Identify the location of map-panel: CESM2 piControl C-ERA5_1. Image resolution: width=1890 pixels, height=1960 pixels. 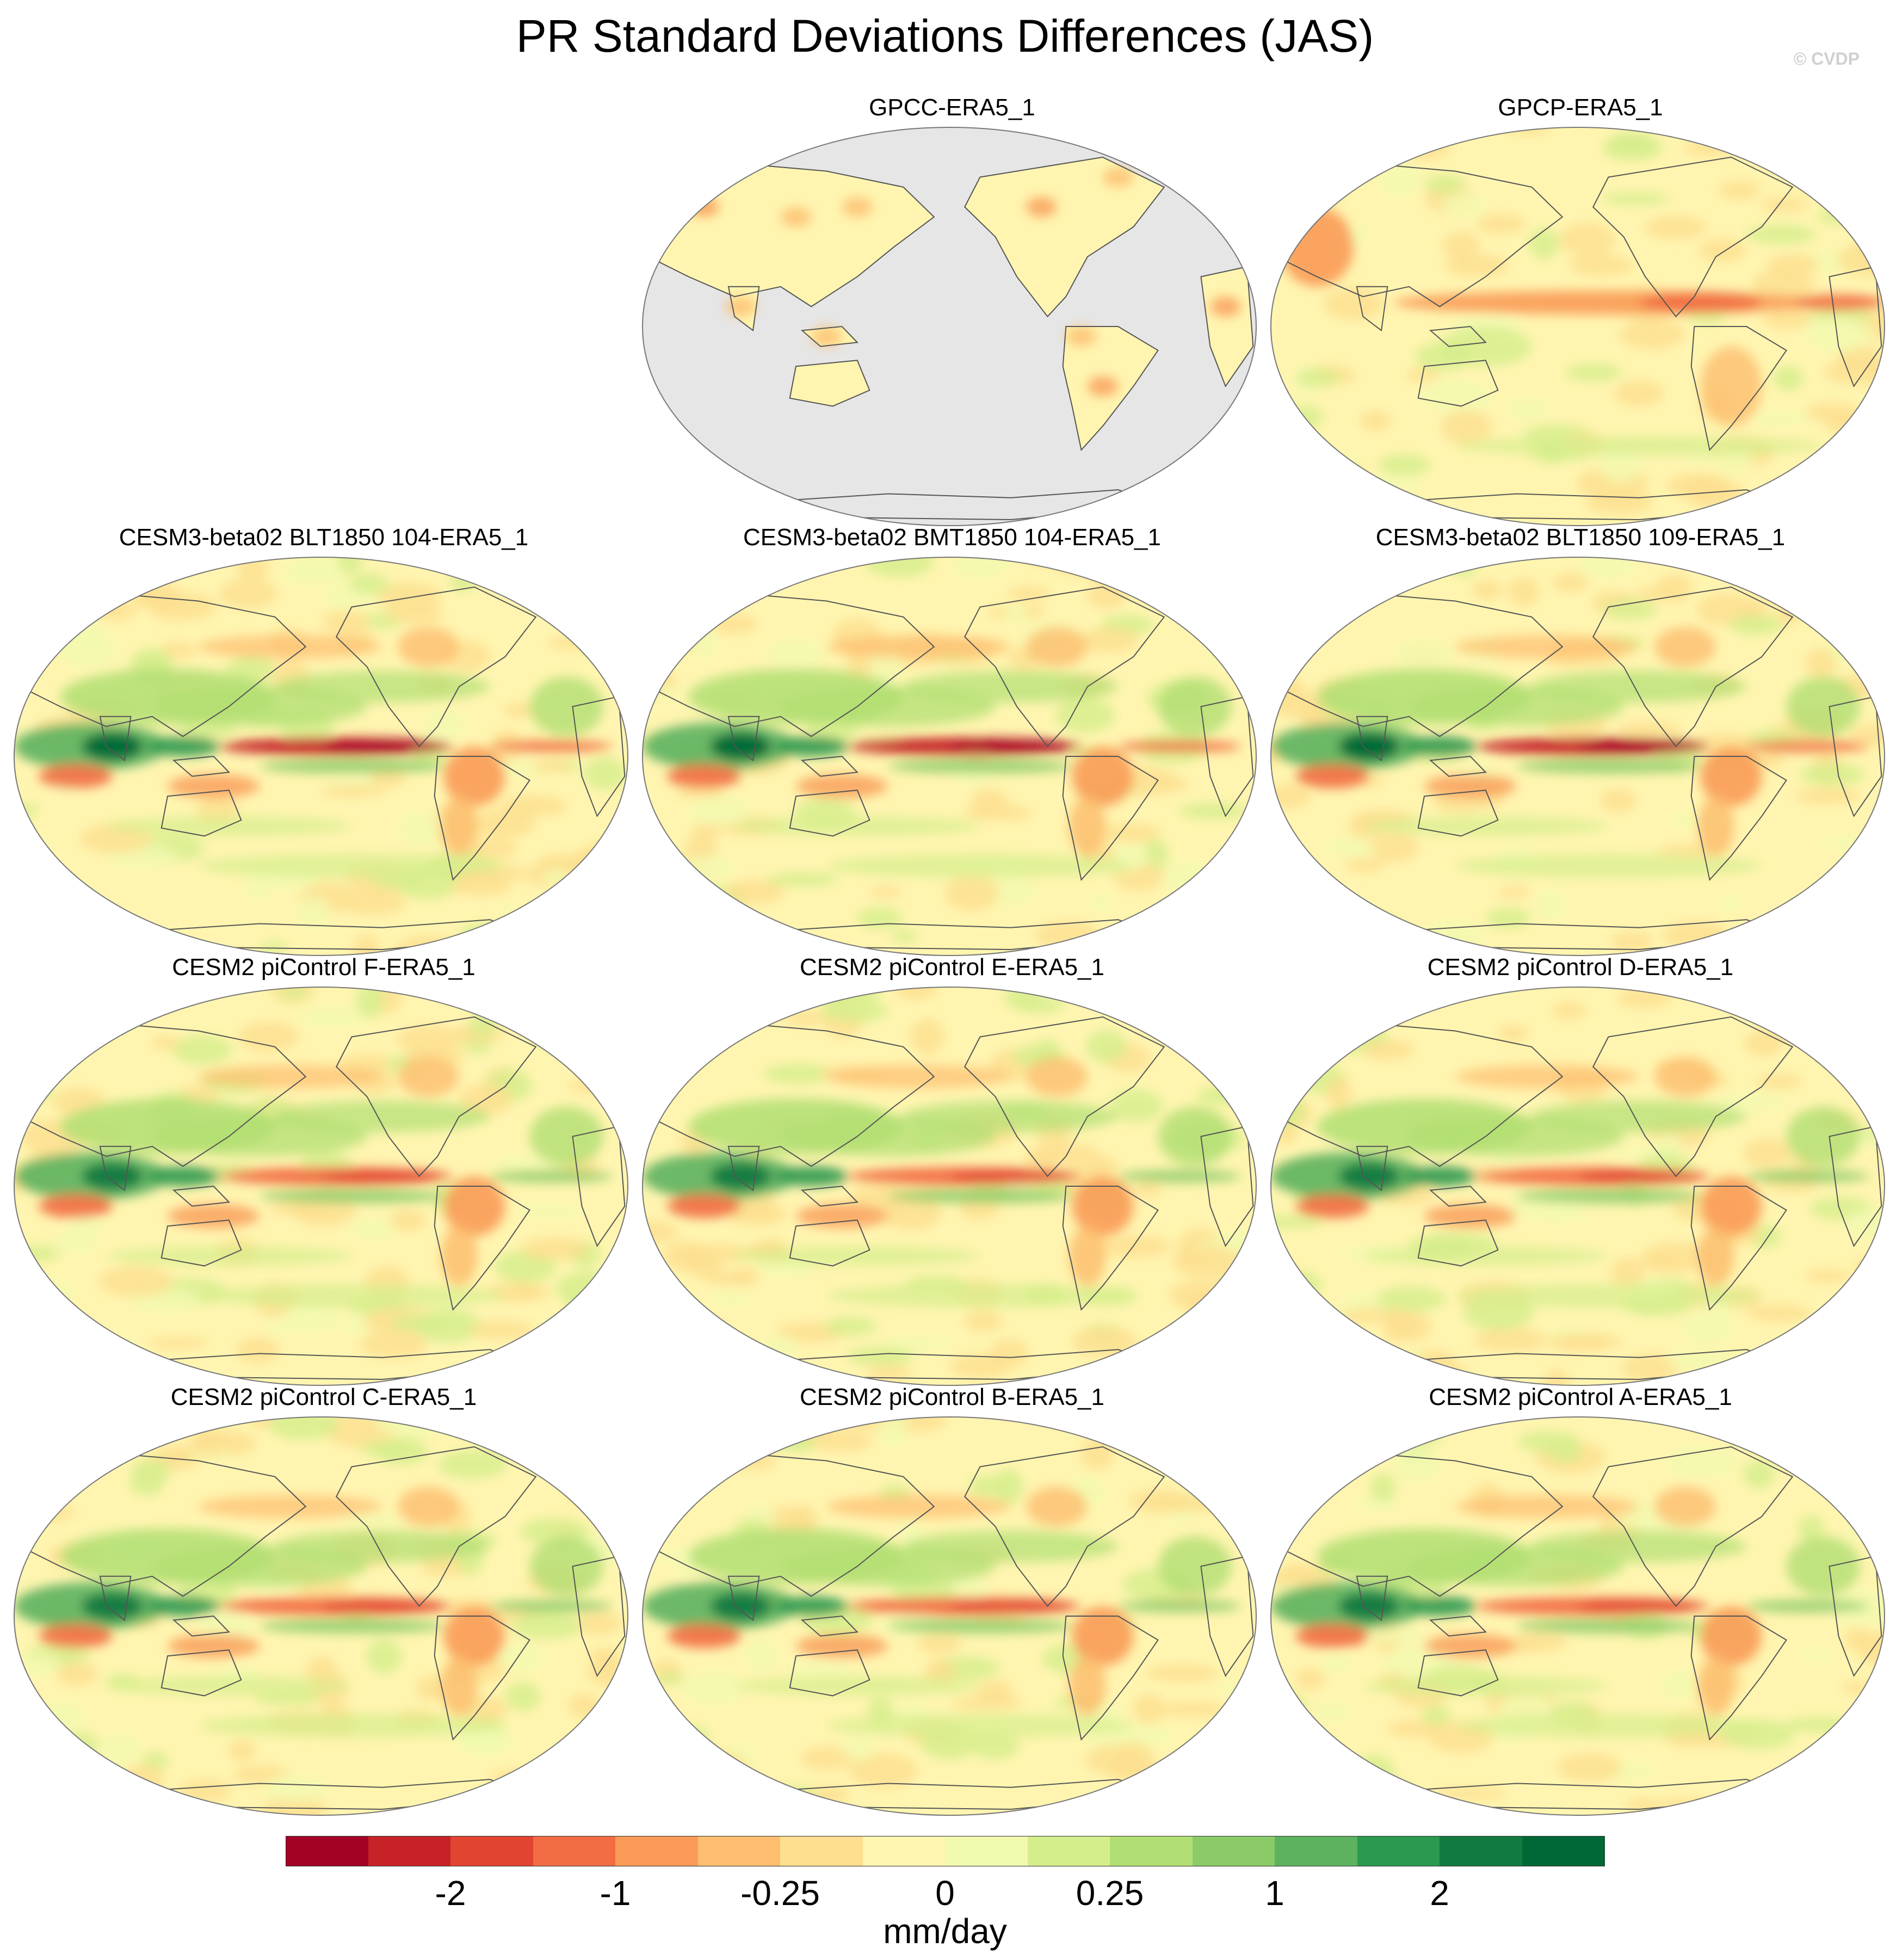
(324, 1599).